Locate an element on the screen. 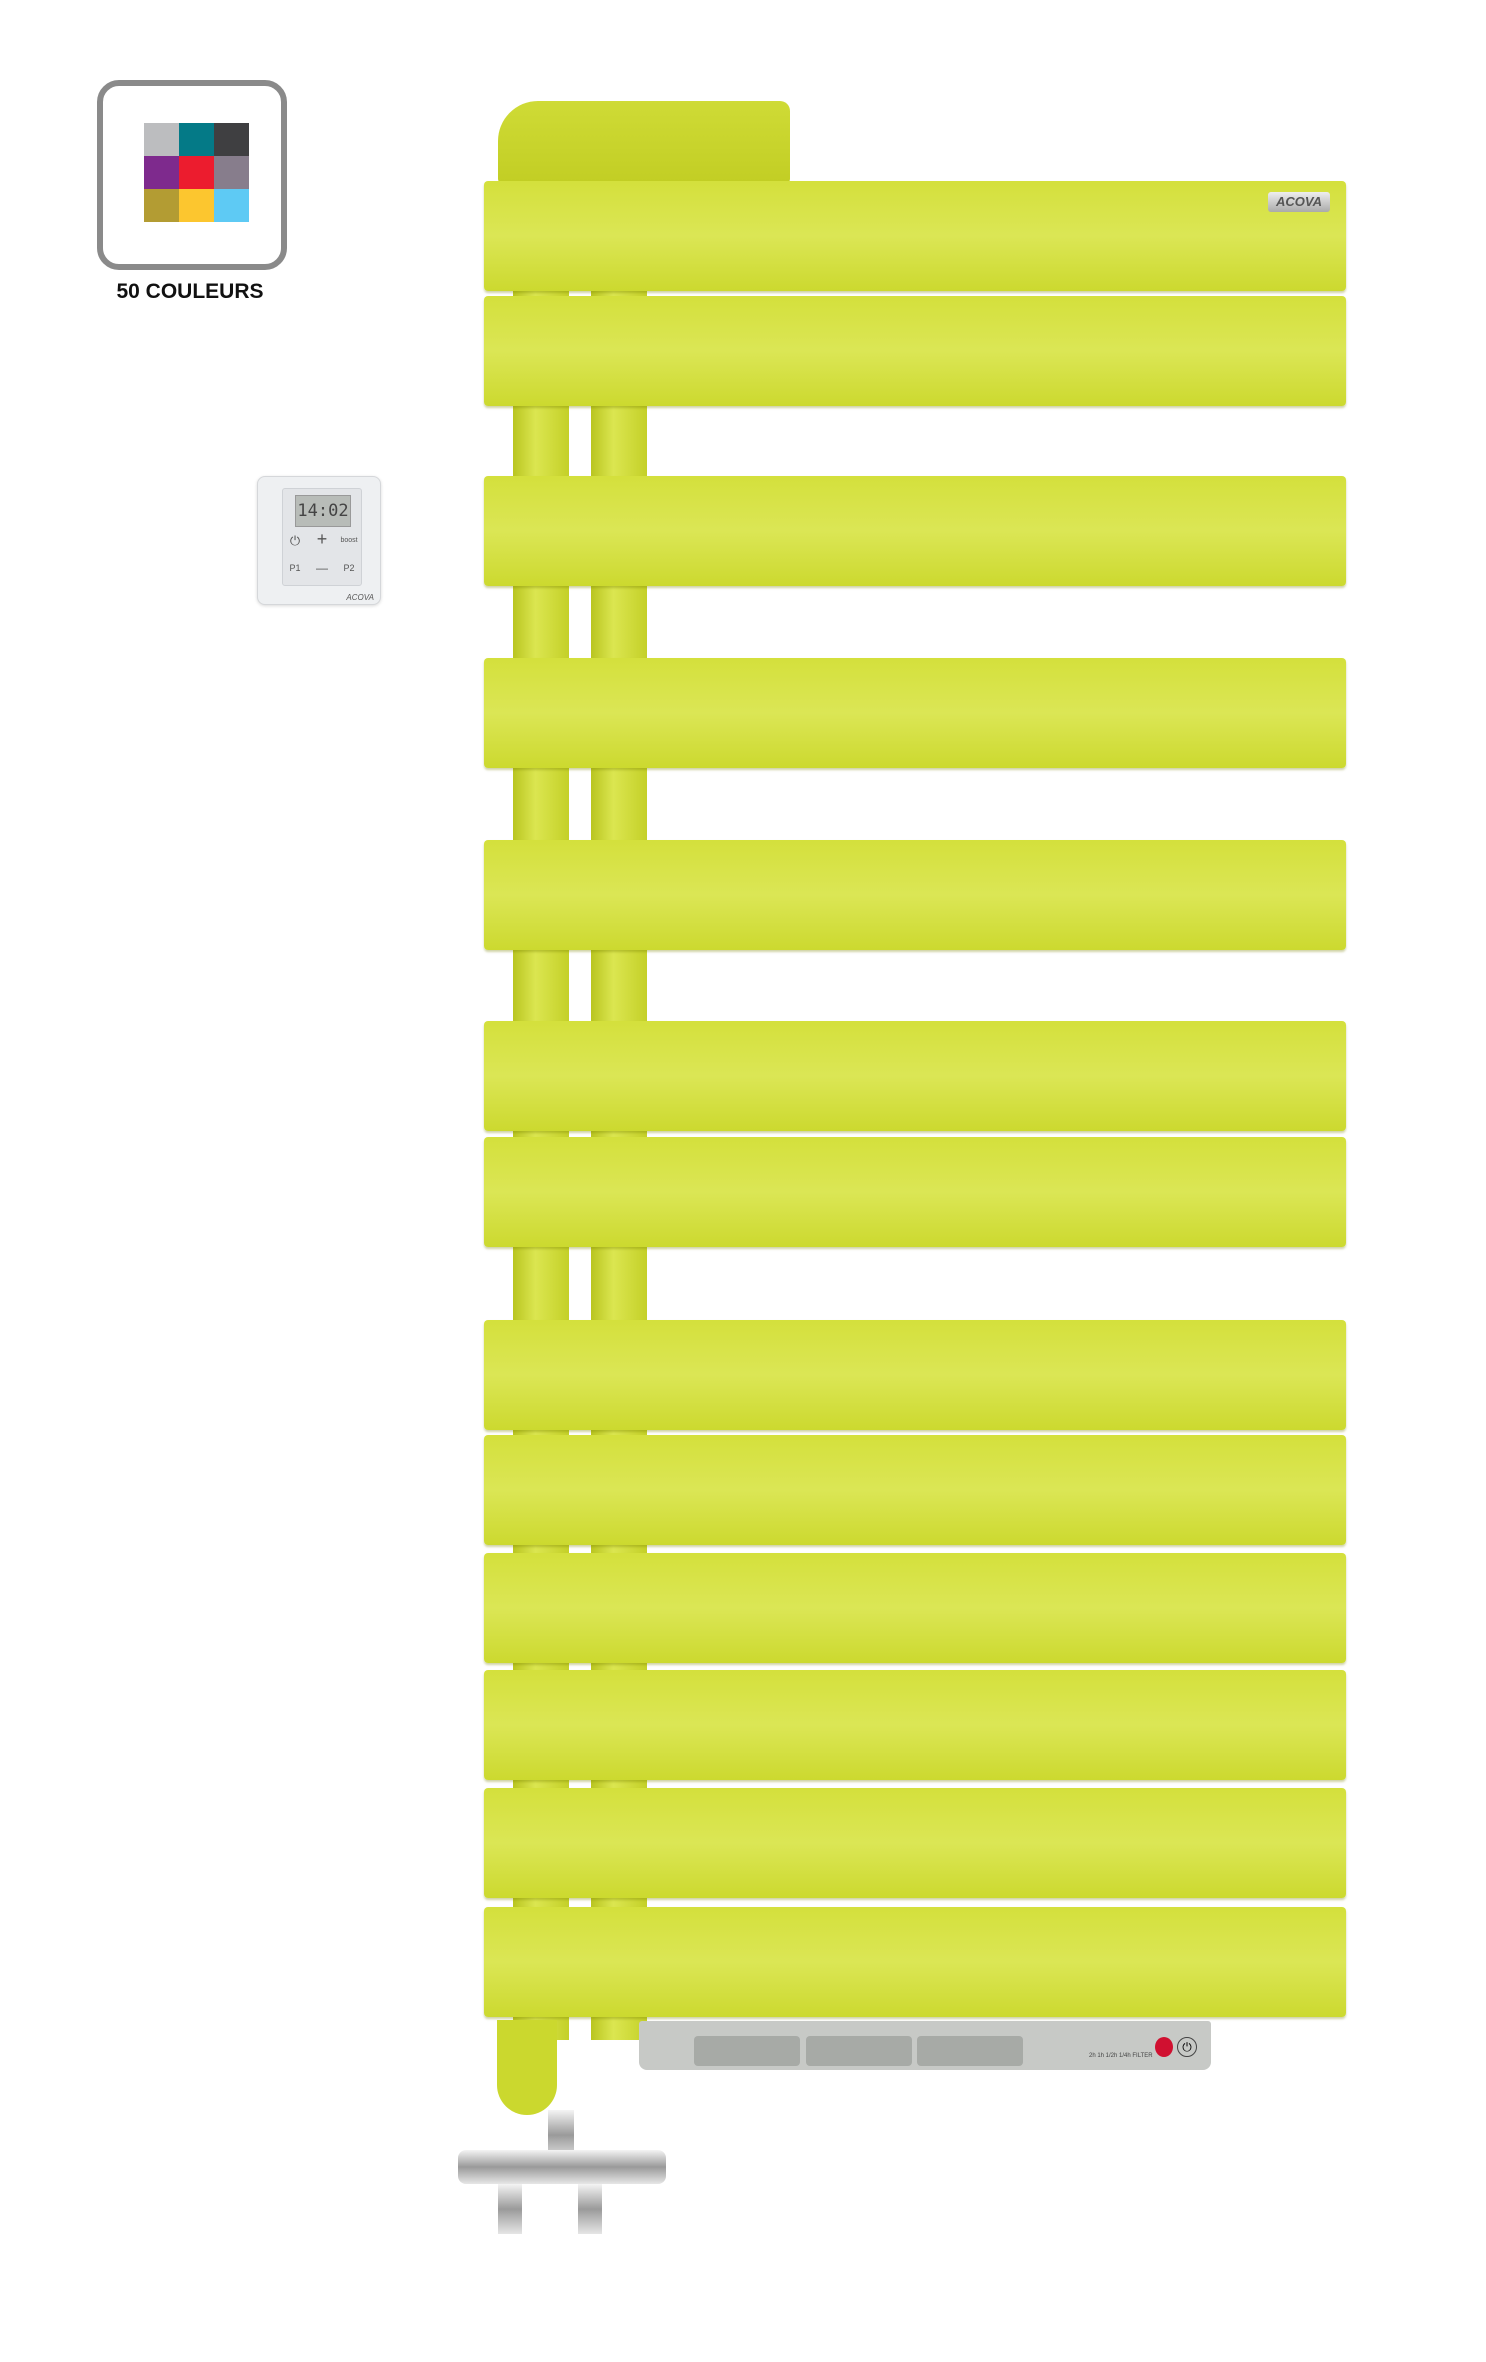  p1-button: P1 is located at coordinates (295, 568).